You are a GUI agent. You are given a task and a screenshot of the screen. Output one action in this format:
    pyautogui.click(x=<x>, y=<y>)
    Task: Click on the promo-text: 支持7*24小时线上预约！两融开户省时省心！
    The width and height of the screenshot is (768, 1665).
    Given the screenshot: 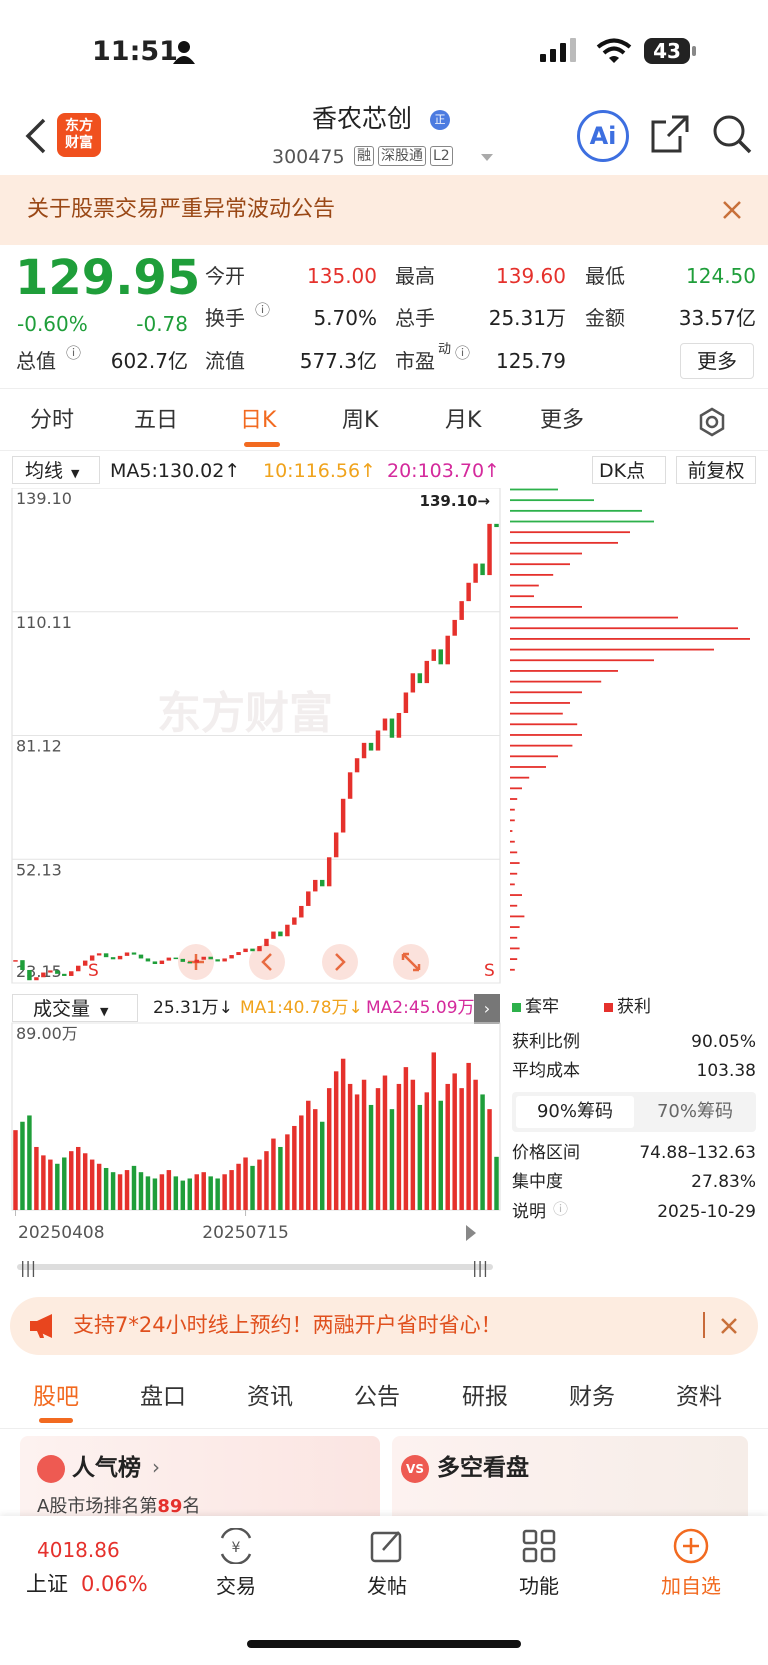 What is the action you would take?
    pyautogui.click(x=287, y=1325)
    